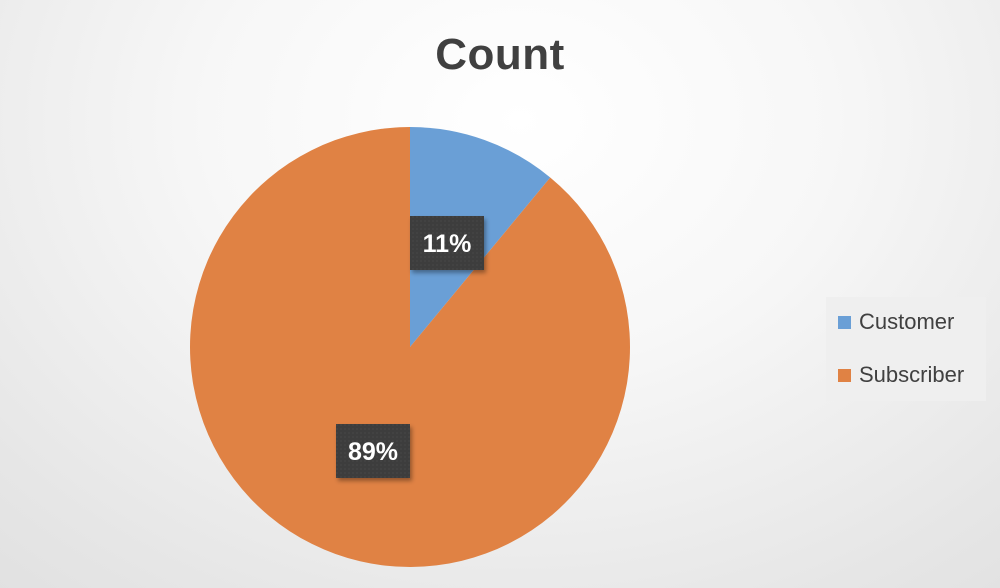 This screenshot has width=1000, height=588. Describe the element at coordinates (907, 321) in the screenshot. I see `legend-label-customer: Customer` at that location.